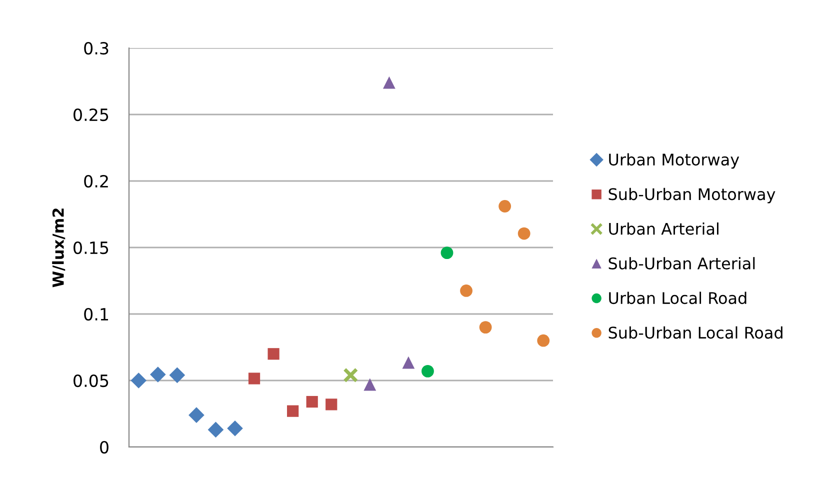  I want to click on y-tick-label: 0.15, so click(91, 247).